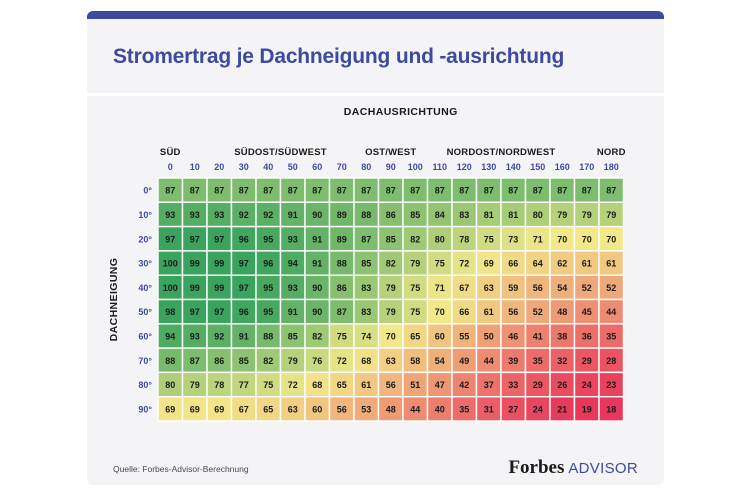 The height and width of the screenshot is (500, 750). I want to click on cell-value-label: 71, so click(440, 288).